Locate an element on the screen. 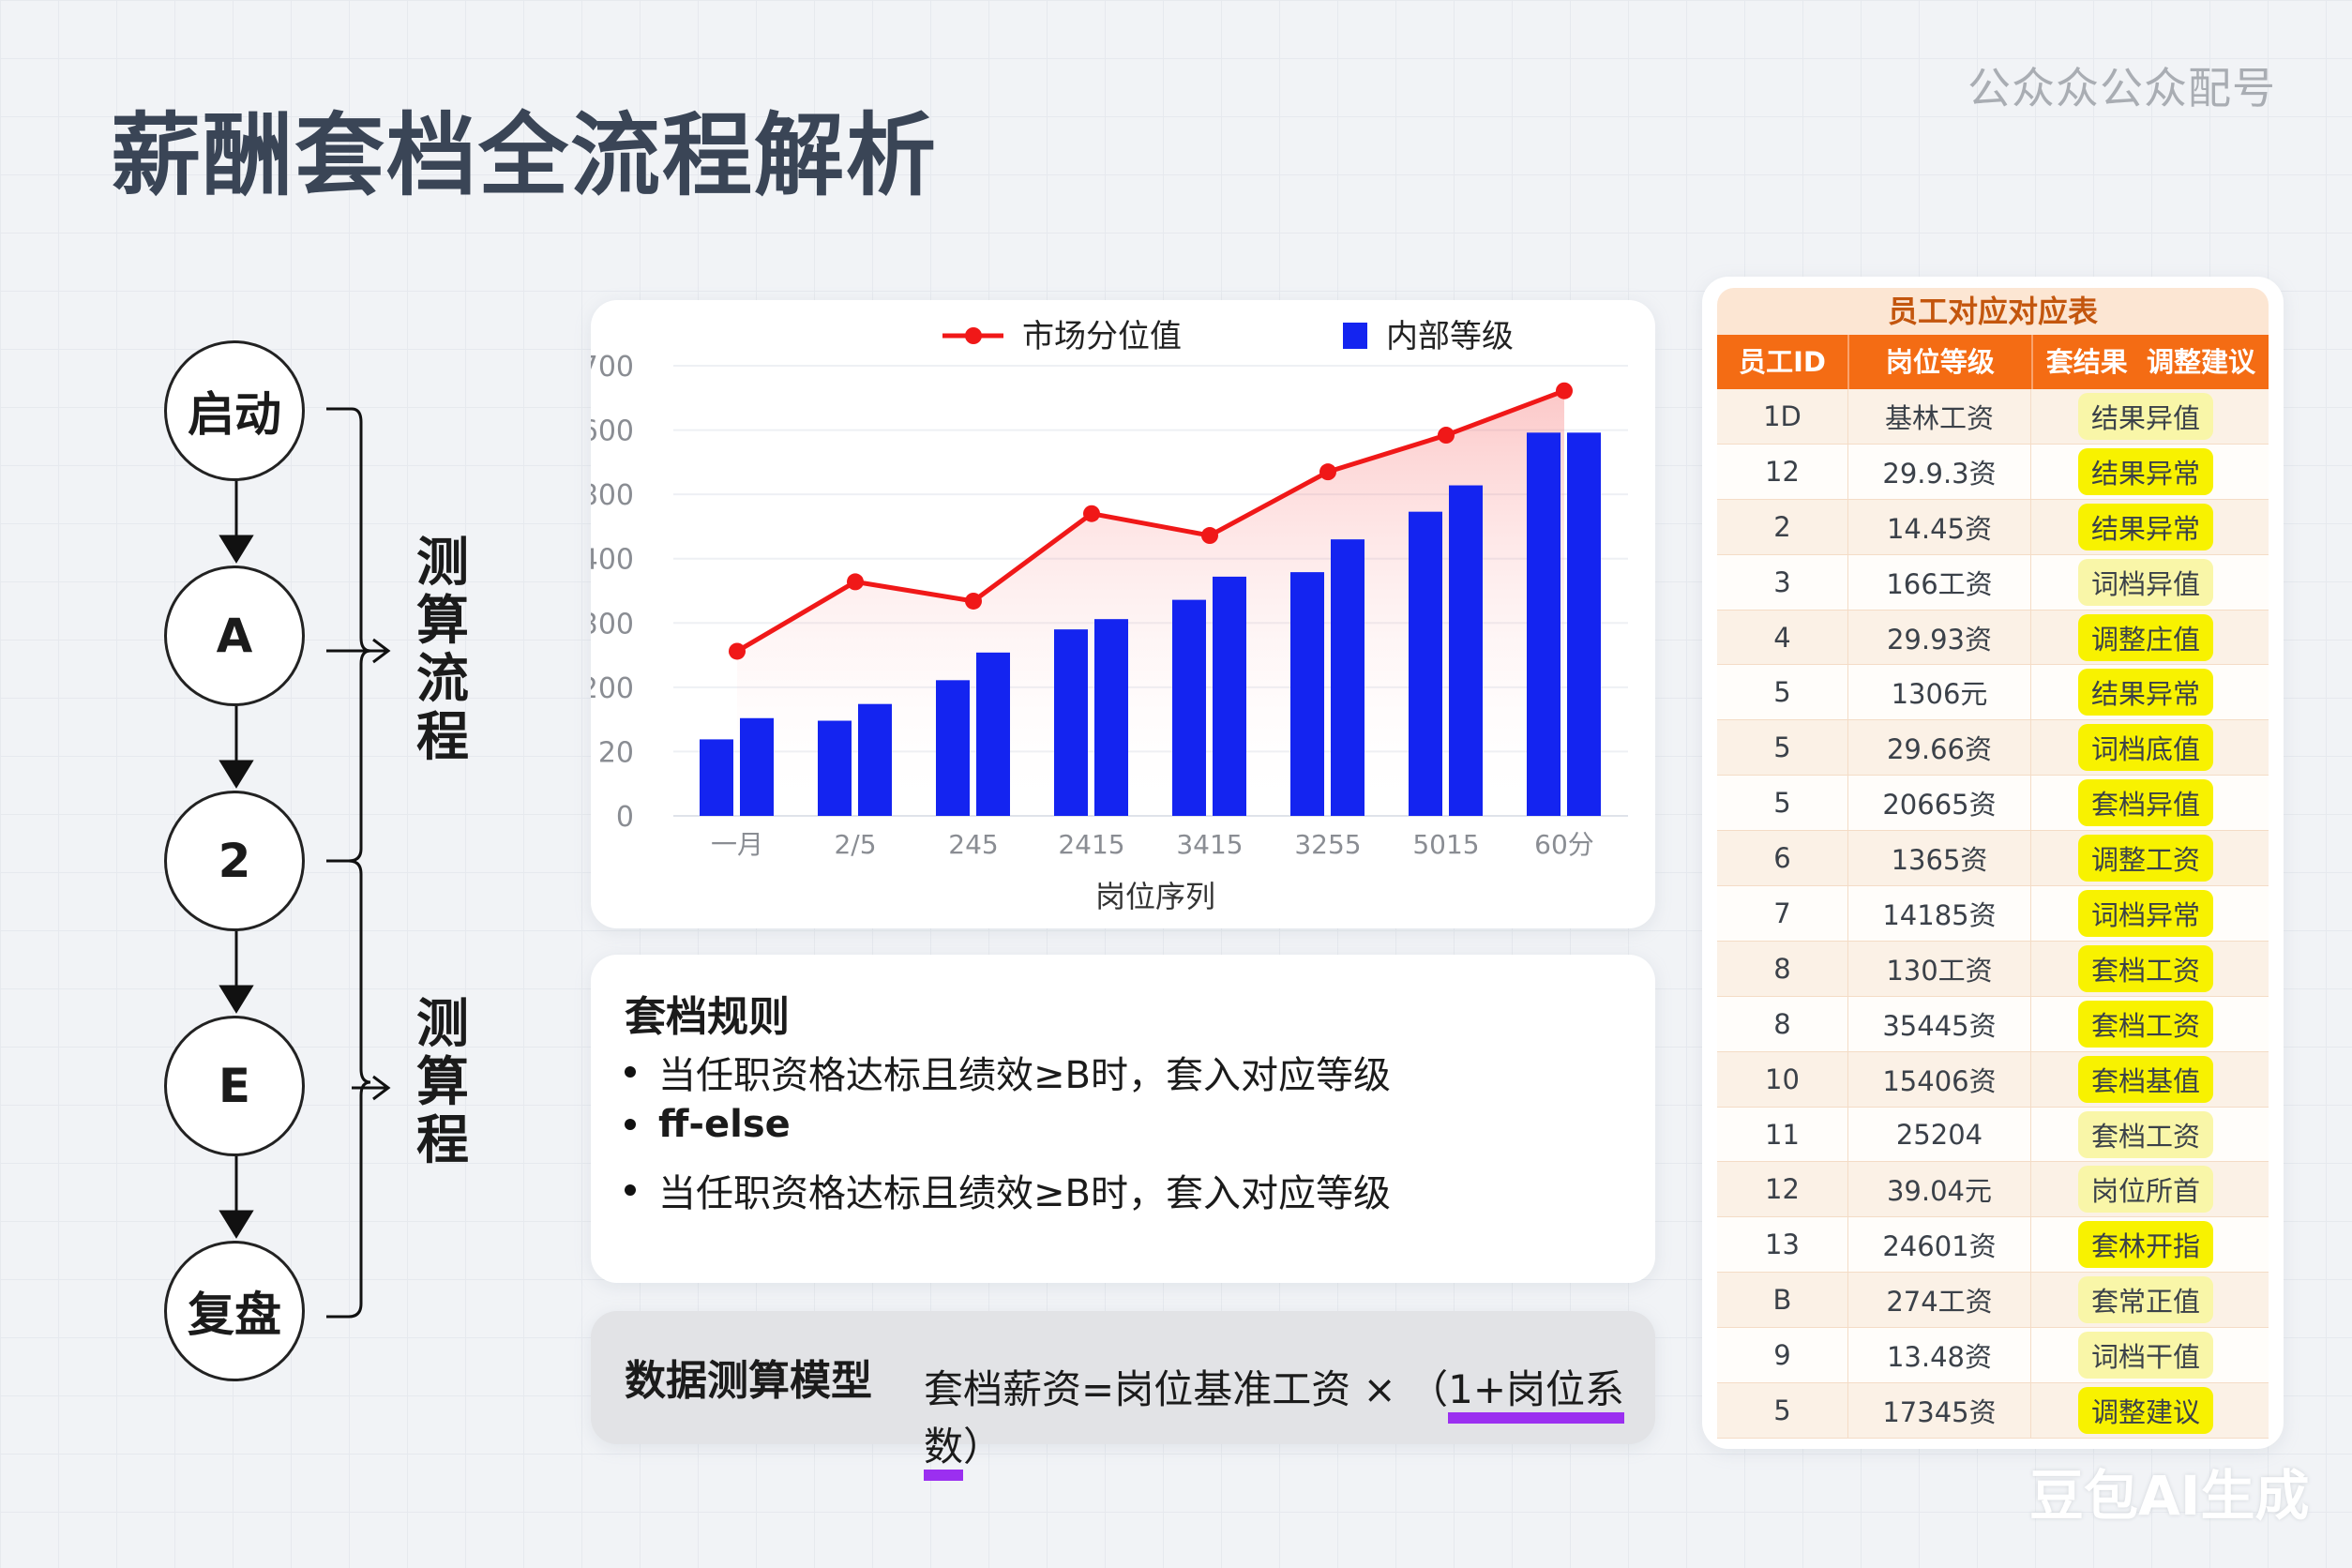 The height and width of the screenshot is (1568, 2352). cell-id: 5 is located at coordinates (1782, 803).